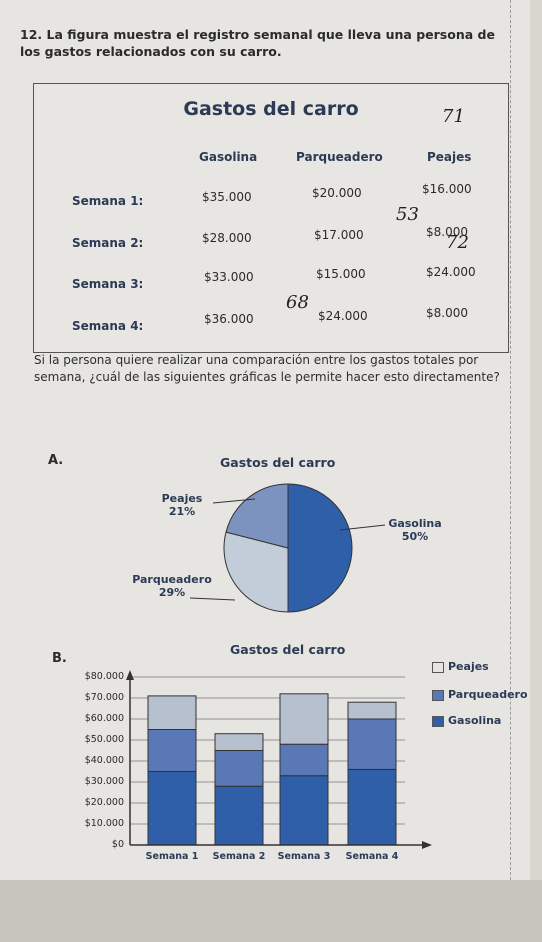 This screenshot has height=942, width=542. I want to click on leader-peajes, so click(234, 501).